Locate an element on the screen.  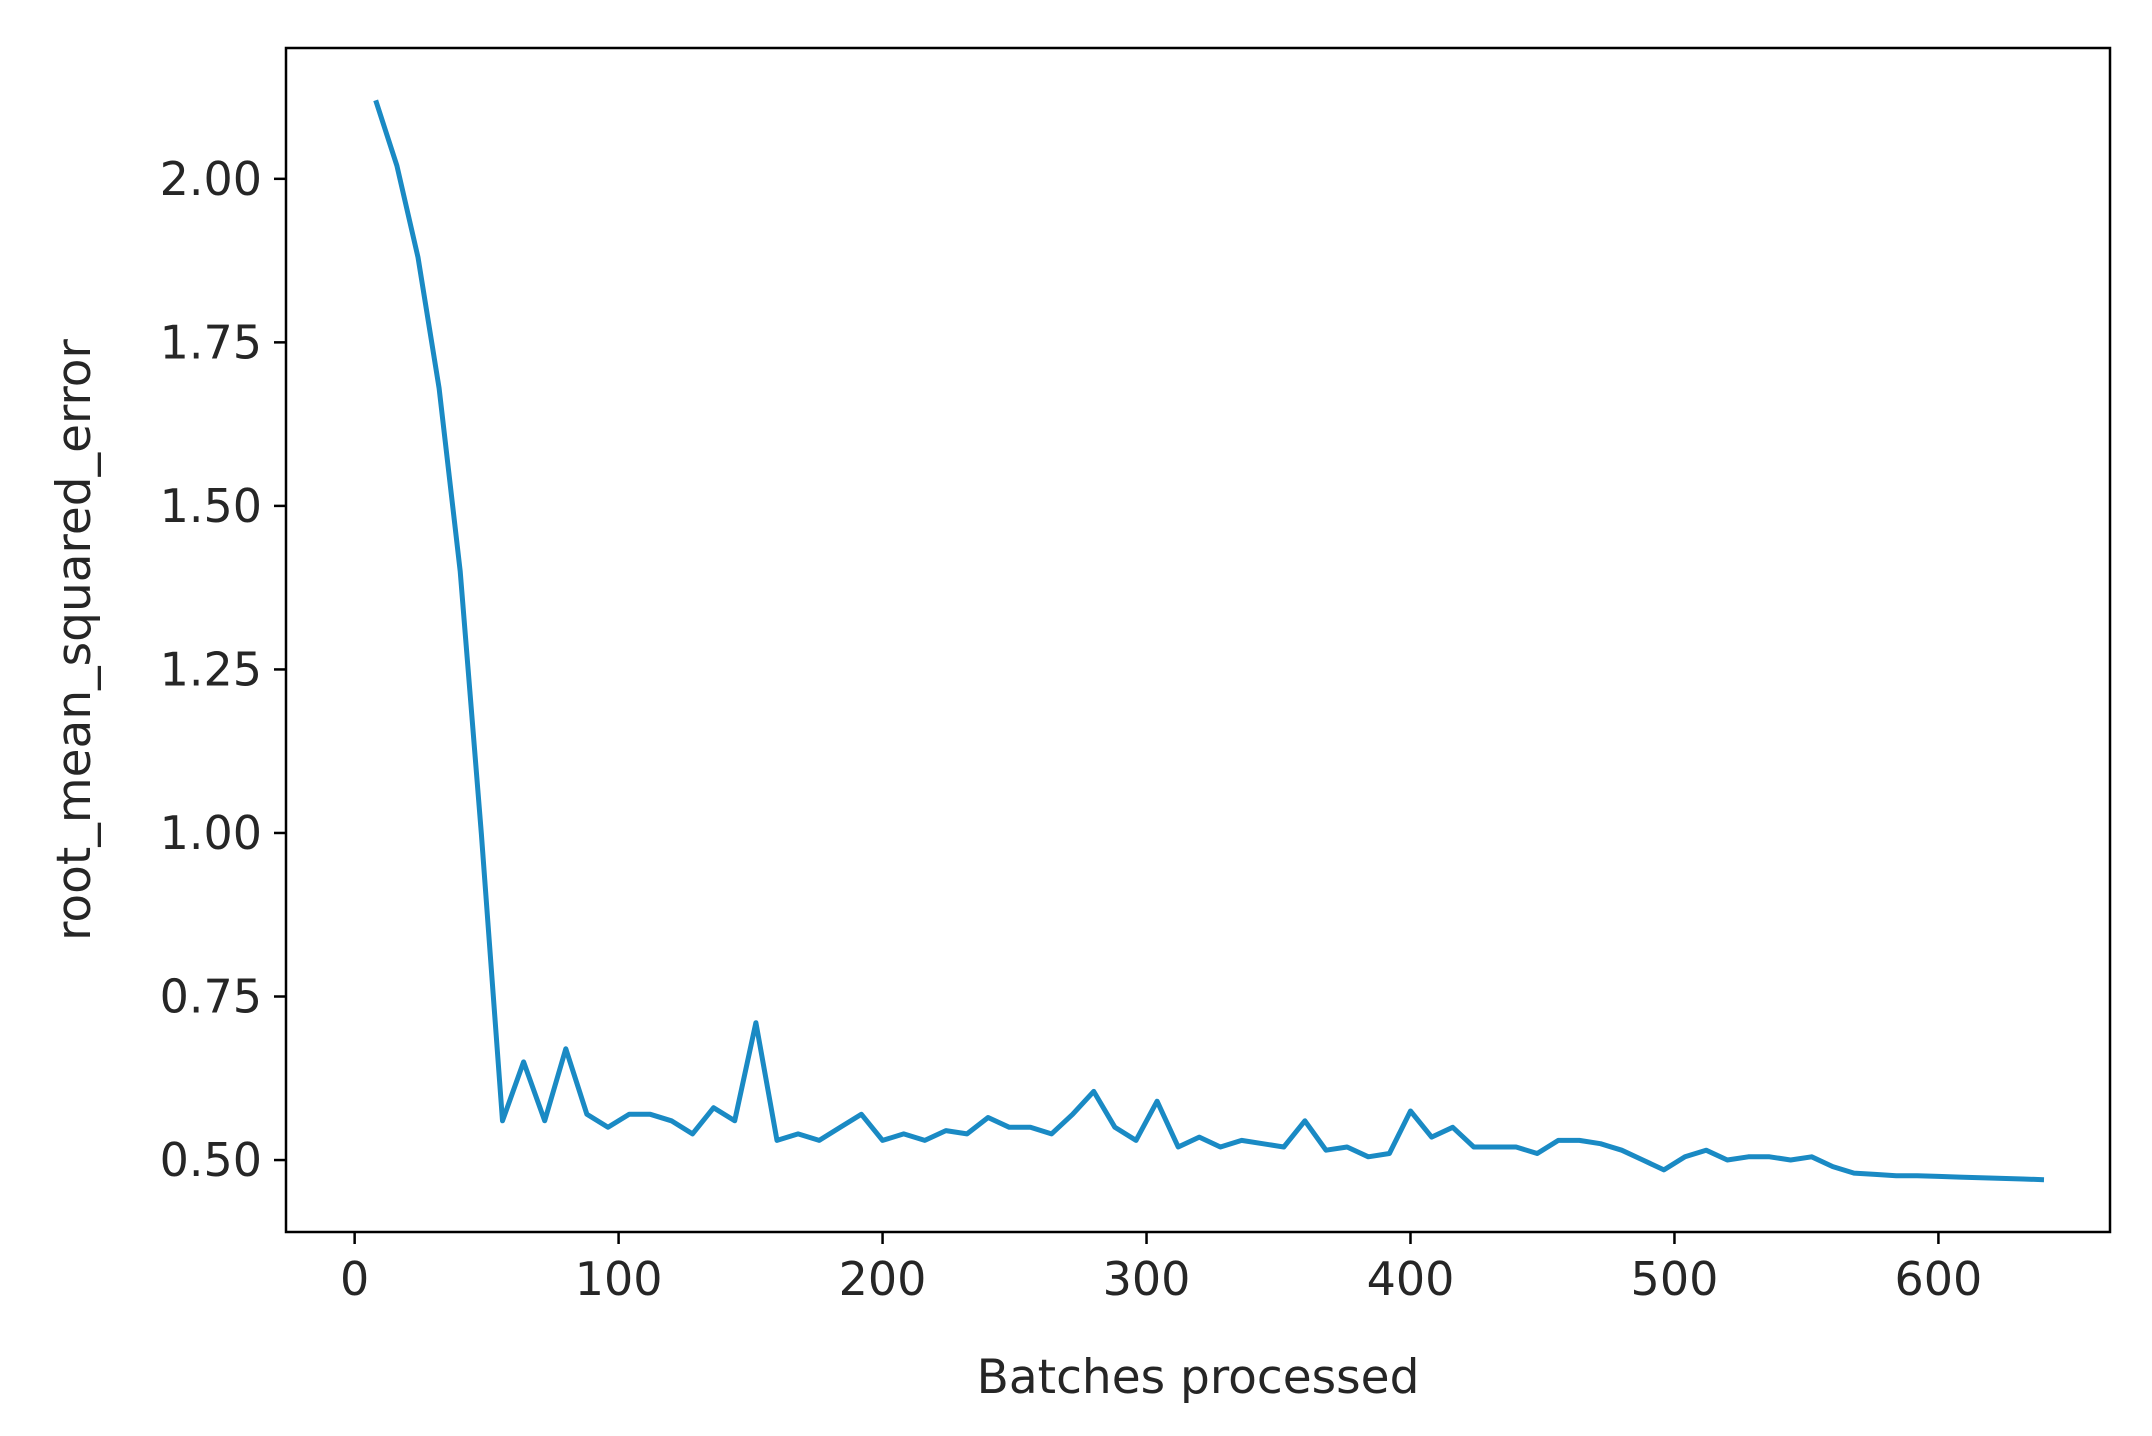
y-axis-label: root_mean_squared_error is located at coordinates (74, 639).